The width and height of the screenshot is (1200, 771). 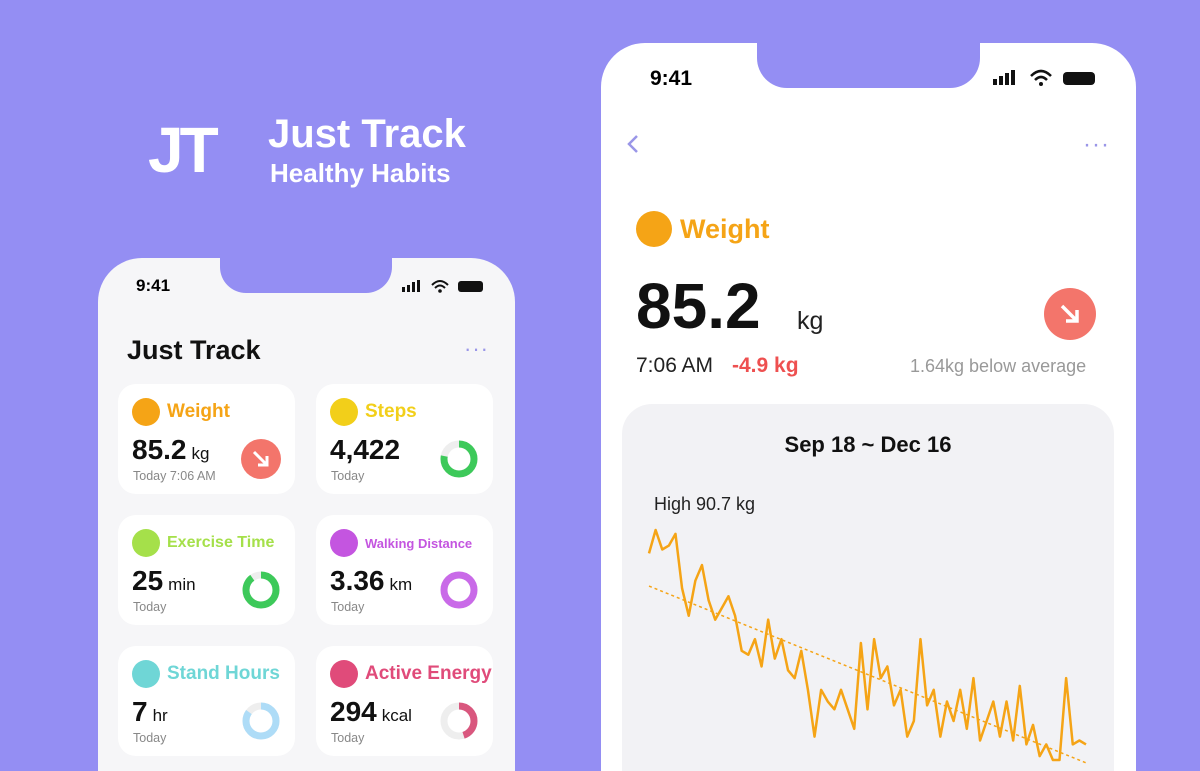 What do you see at coordinates (867, 674) in the screenshot?
I see `trend-line` at bounding box center [867, 674].